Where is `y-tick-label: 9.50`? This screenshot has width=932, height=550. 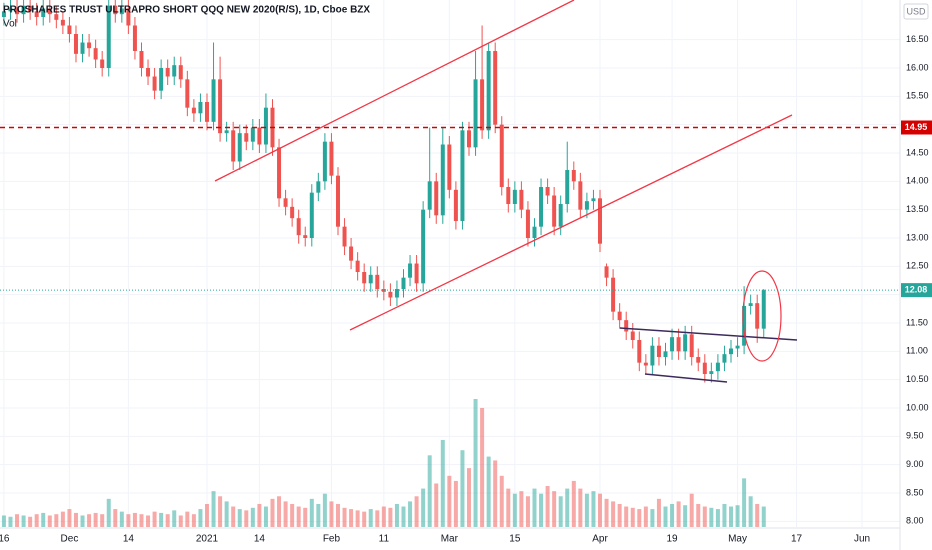 y-tick-label: 9.50 is located at coordinates (915, 436).